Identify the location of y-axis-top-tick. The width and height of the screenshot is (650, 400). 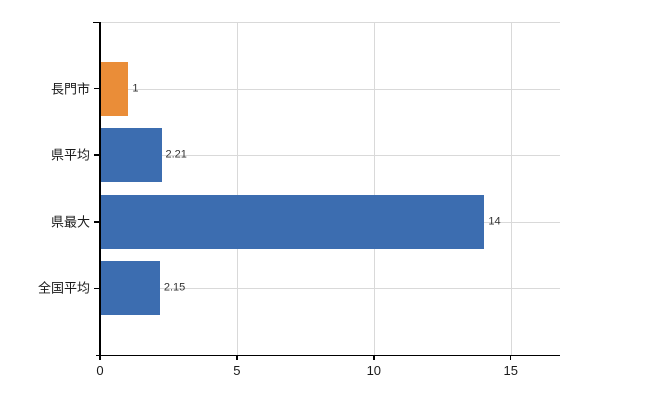
(96, 22).